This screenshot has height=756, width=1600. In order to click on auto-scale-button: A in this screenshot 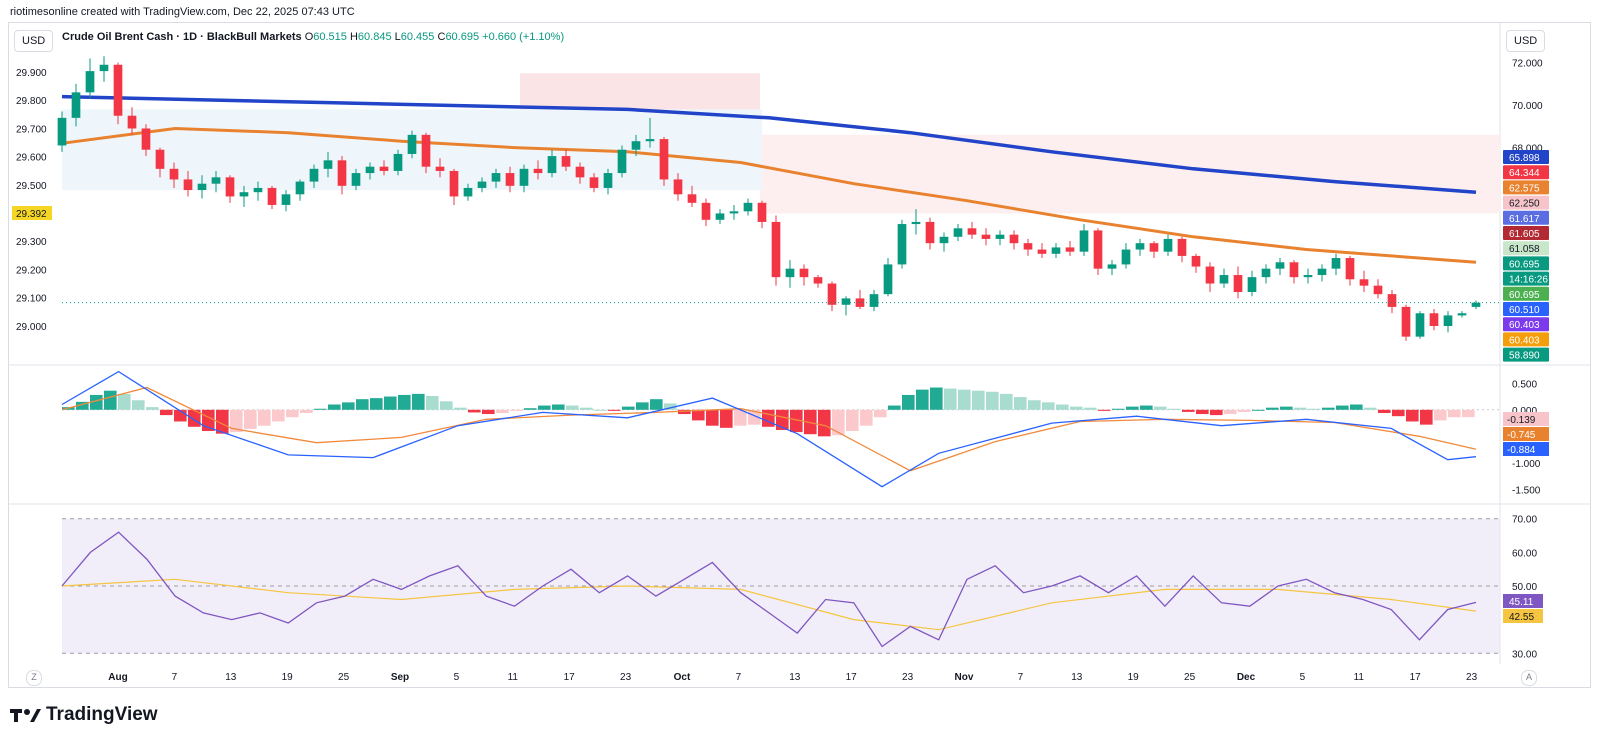, I will do `click(1529, 678)`.